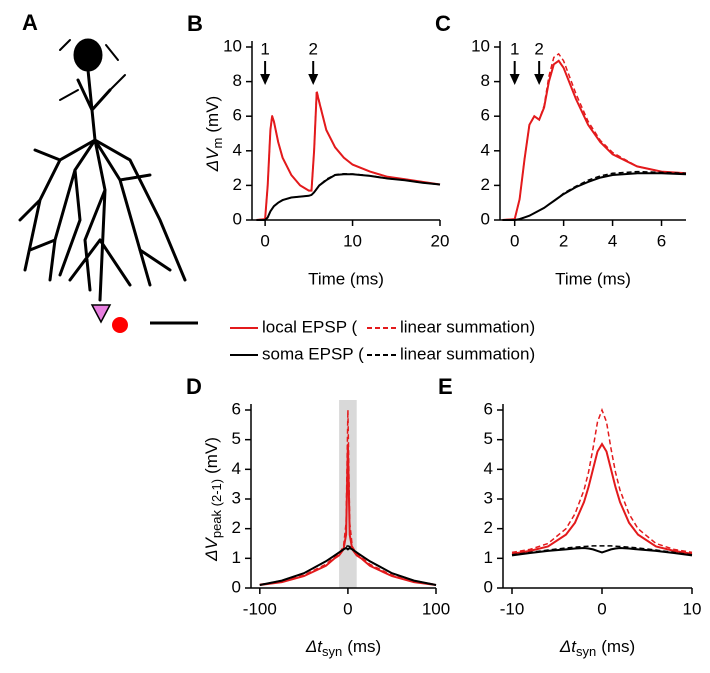 This screenshot has height=673, width=710. I want to click on label-sub: m, so click(217, 143).